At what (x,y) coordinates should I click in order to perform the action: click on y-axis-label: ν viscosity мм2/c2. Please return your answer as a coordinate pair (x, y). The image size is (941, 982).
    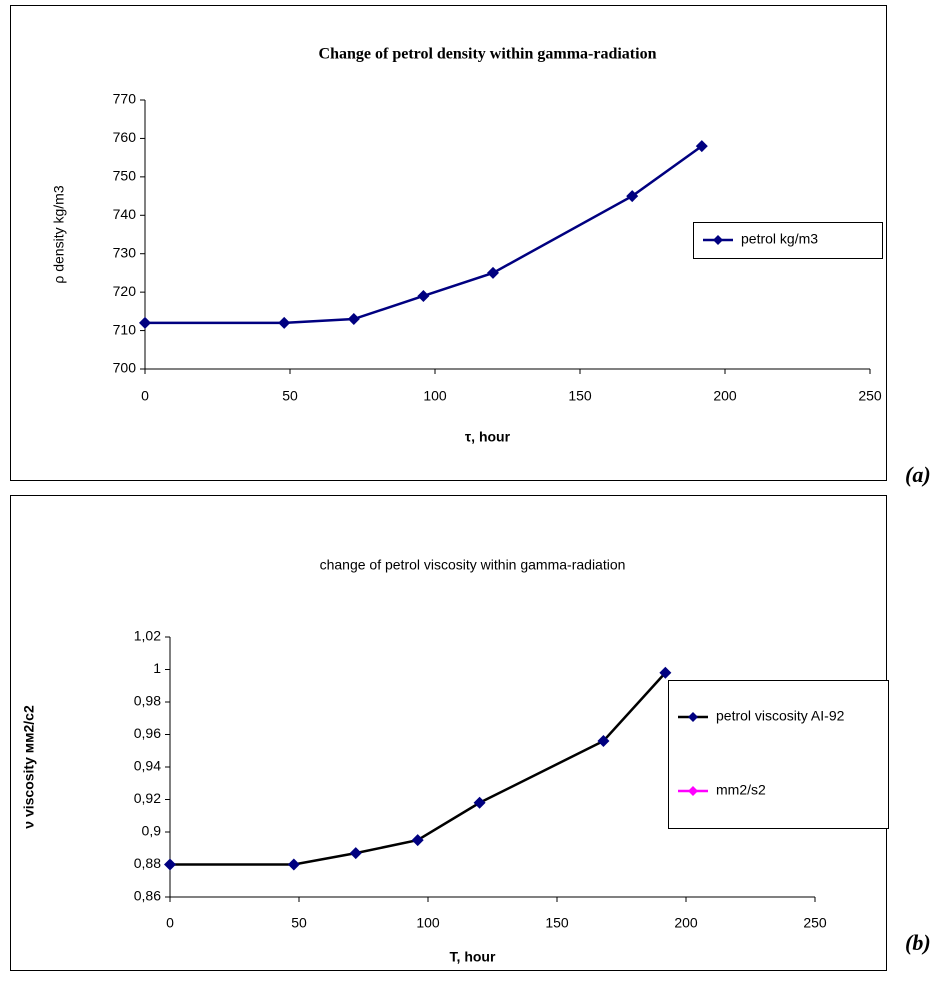
    Looking at the image, I should click on (29, 767).